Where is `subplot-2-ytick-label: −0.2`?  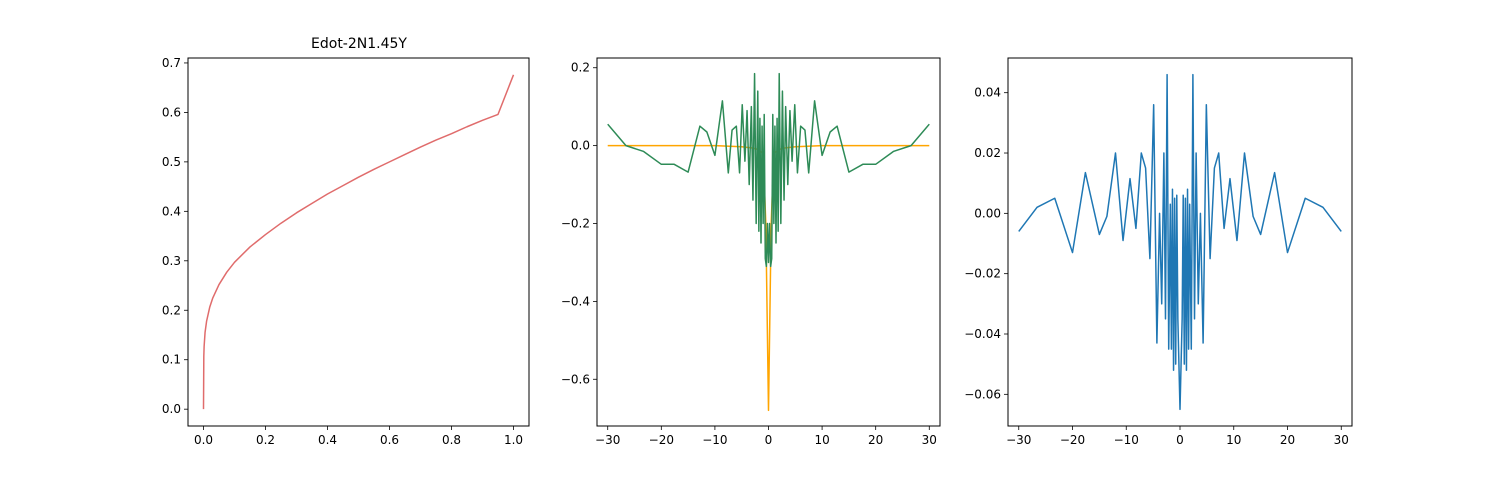
subplot-2-ytick-label: −0.2 is located at coordinates (575, 224).